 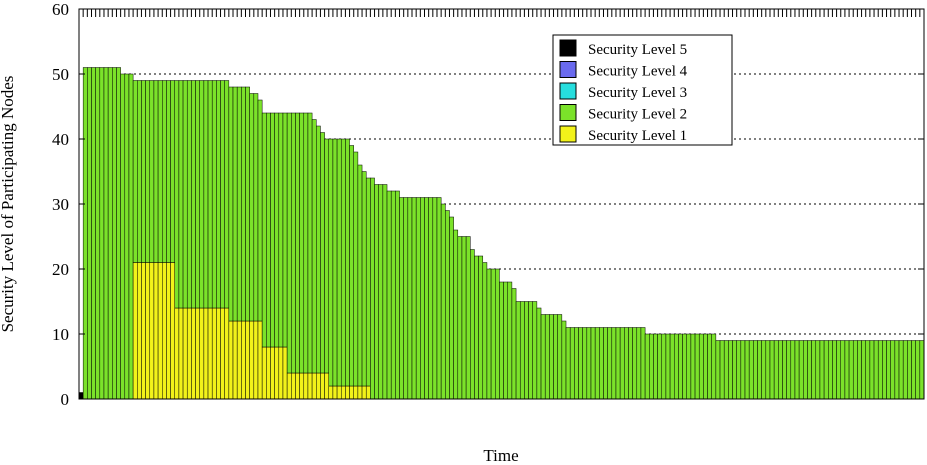 What do you see at coordinates (623, 48) in the screenshot?
I see `legend-item: Security Level 5` at bounding box center [623, 48].